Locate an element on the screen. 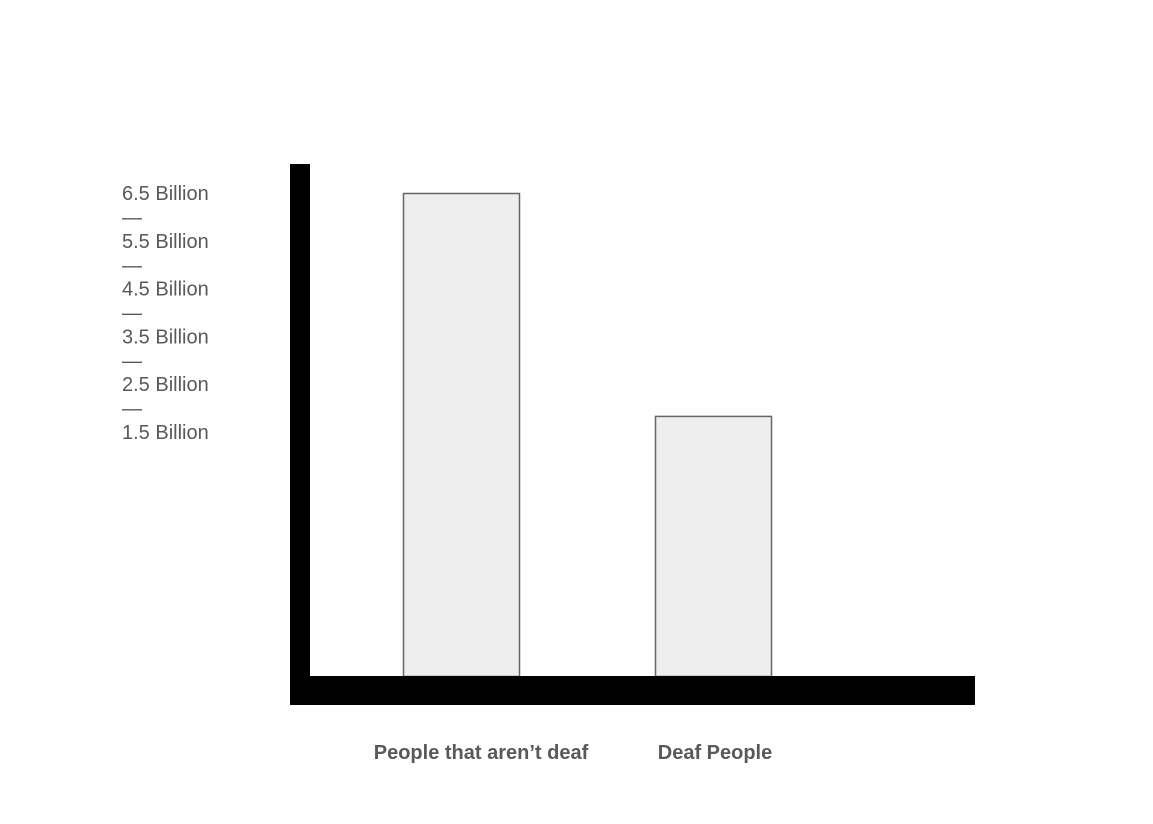 The image size is (1153, 824). y-tick-label: 5.5 Billion is located at coordinates (165, 242).